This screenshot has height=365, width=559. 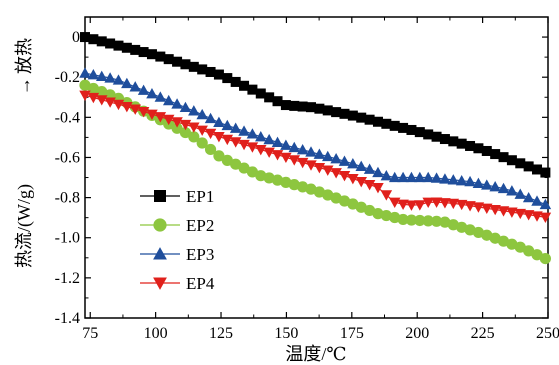 What do you see at coordinates (156, 333) in the screenshot?
I see `x-tick-label: 100` at bounding box center [156, 333].